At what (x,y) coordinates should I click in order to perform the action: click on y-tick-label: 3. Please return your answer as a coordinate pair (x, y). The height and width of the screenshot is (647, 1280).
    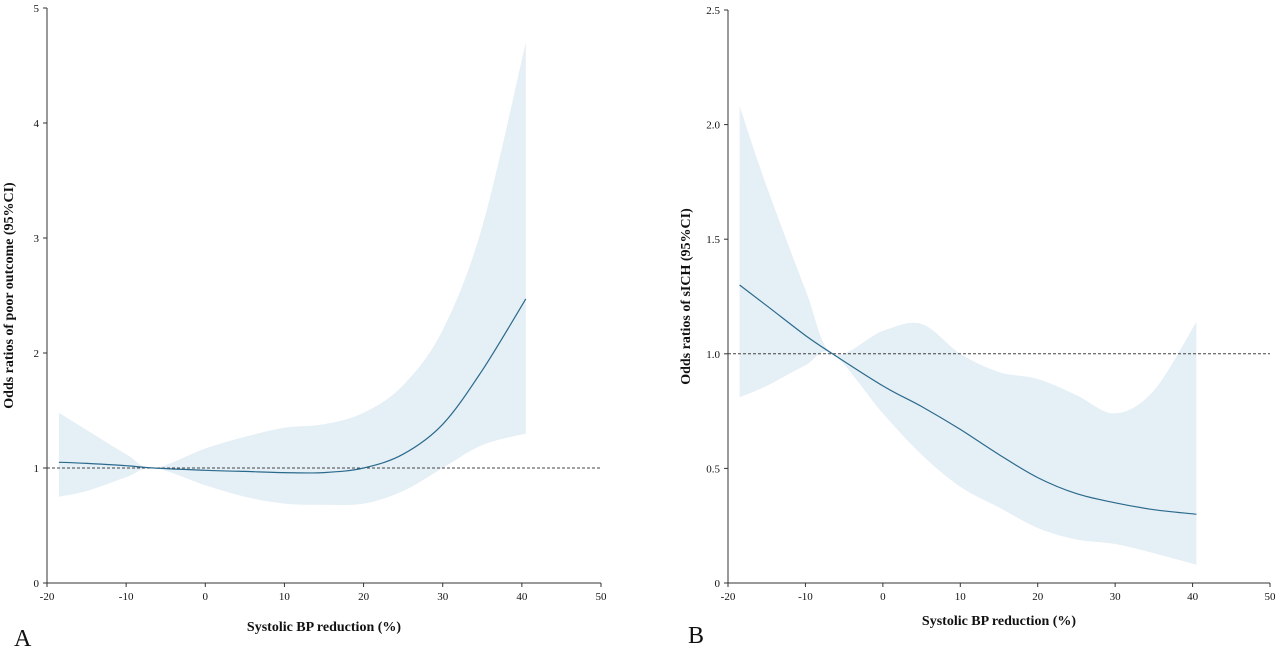
    Looking at the image, I should click on (37, 239).